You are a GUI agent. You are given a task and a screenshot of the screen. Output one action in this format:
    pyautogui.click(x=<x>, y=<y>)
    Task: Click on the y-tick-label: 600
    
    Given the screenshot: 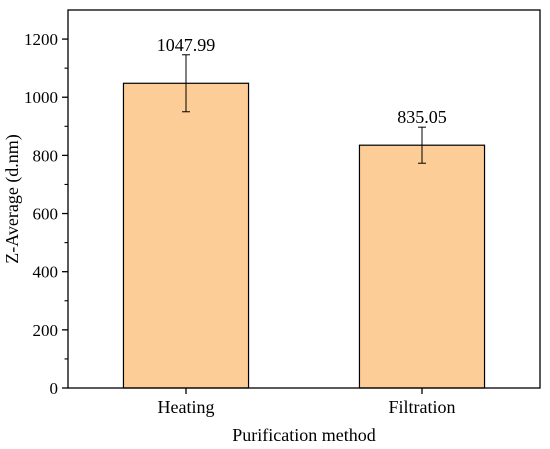 What is the action you would take?
    pyautogui.click(x=46, y=214)
    